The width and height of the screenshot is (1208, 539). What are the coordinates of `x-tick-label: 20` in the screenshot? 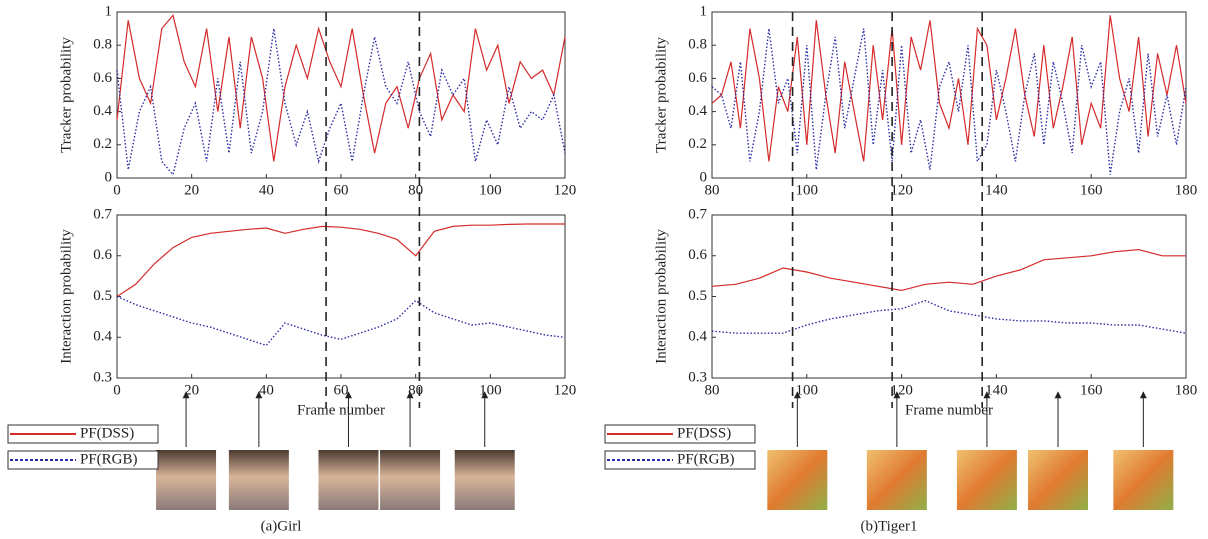 It's located at (191, 190).